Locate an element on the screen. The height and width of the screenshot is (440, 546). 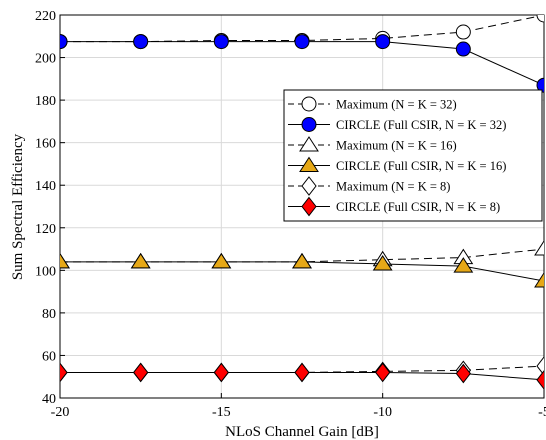
legend-label: Maximum (N = K = 32) is located at coordinates (396, 105).